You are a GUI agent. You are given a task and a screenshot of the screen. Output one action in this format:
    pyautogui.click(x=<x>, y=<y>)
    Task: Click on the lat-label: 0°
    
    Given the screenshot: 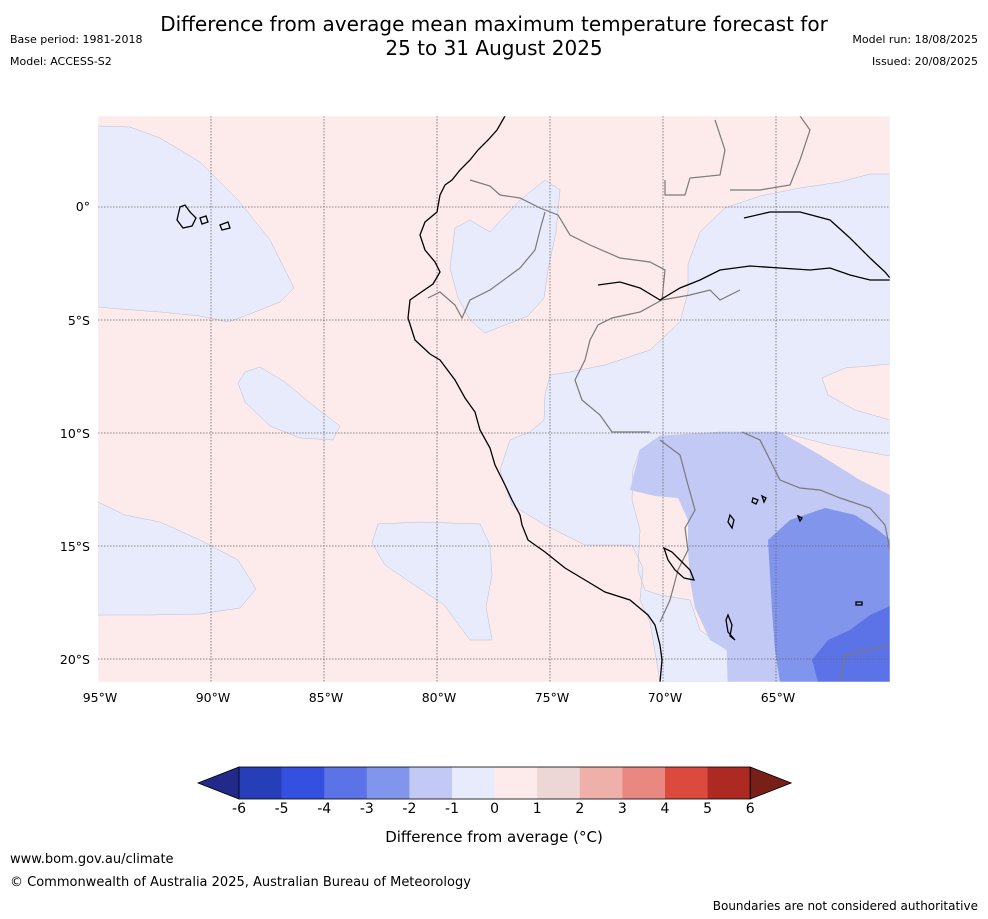 What is the action you would take?
    pyautogui.click(x=83, y=206)
    